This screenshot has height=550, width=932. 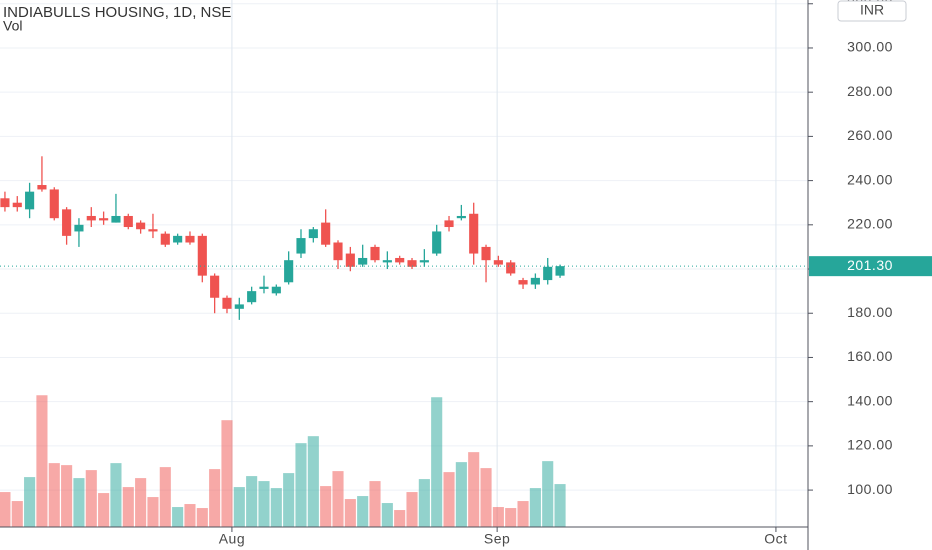 I want to click on y-tick-label: 180.00, so click(x=870, y=312).